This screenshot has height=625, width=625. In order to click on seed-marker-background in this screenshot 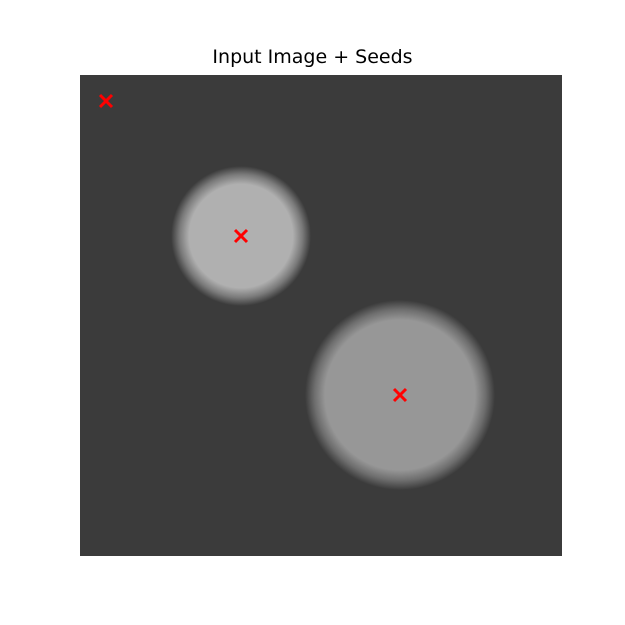, I will do `click(106, 101)`.